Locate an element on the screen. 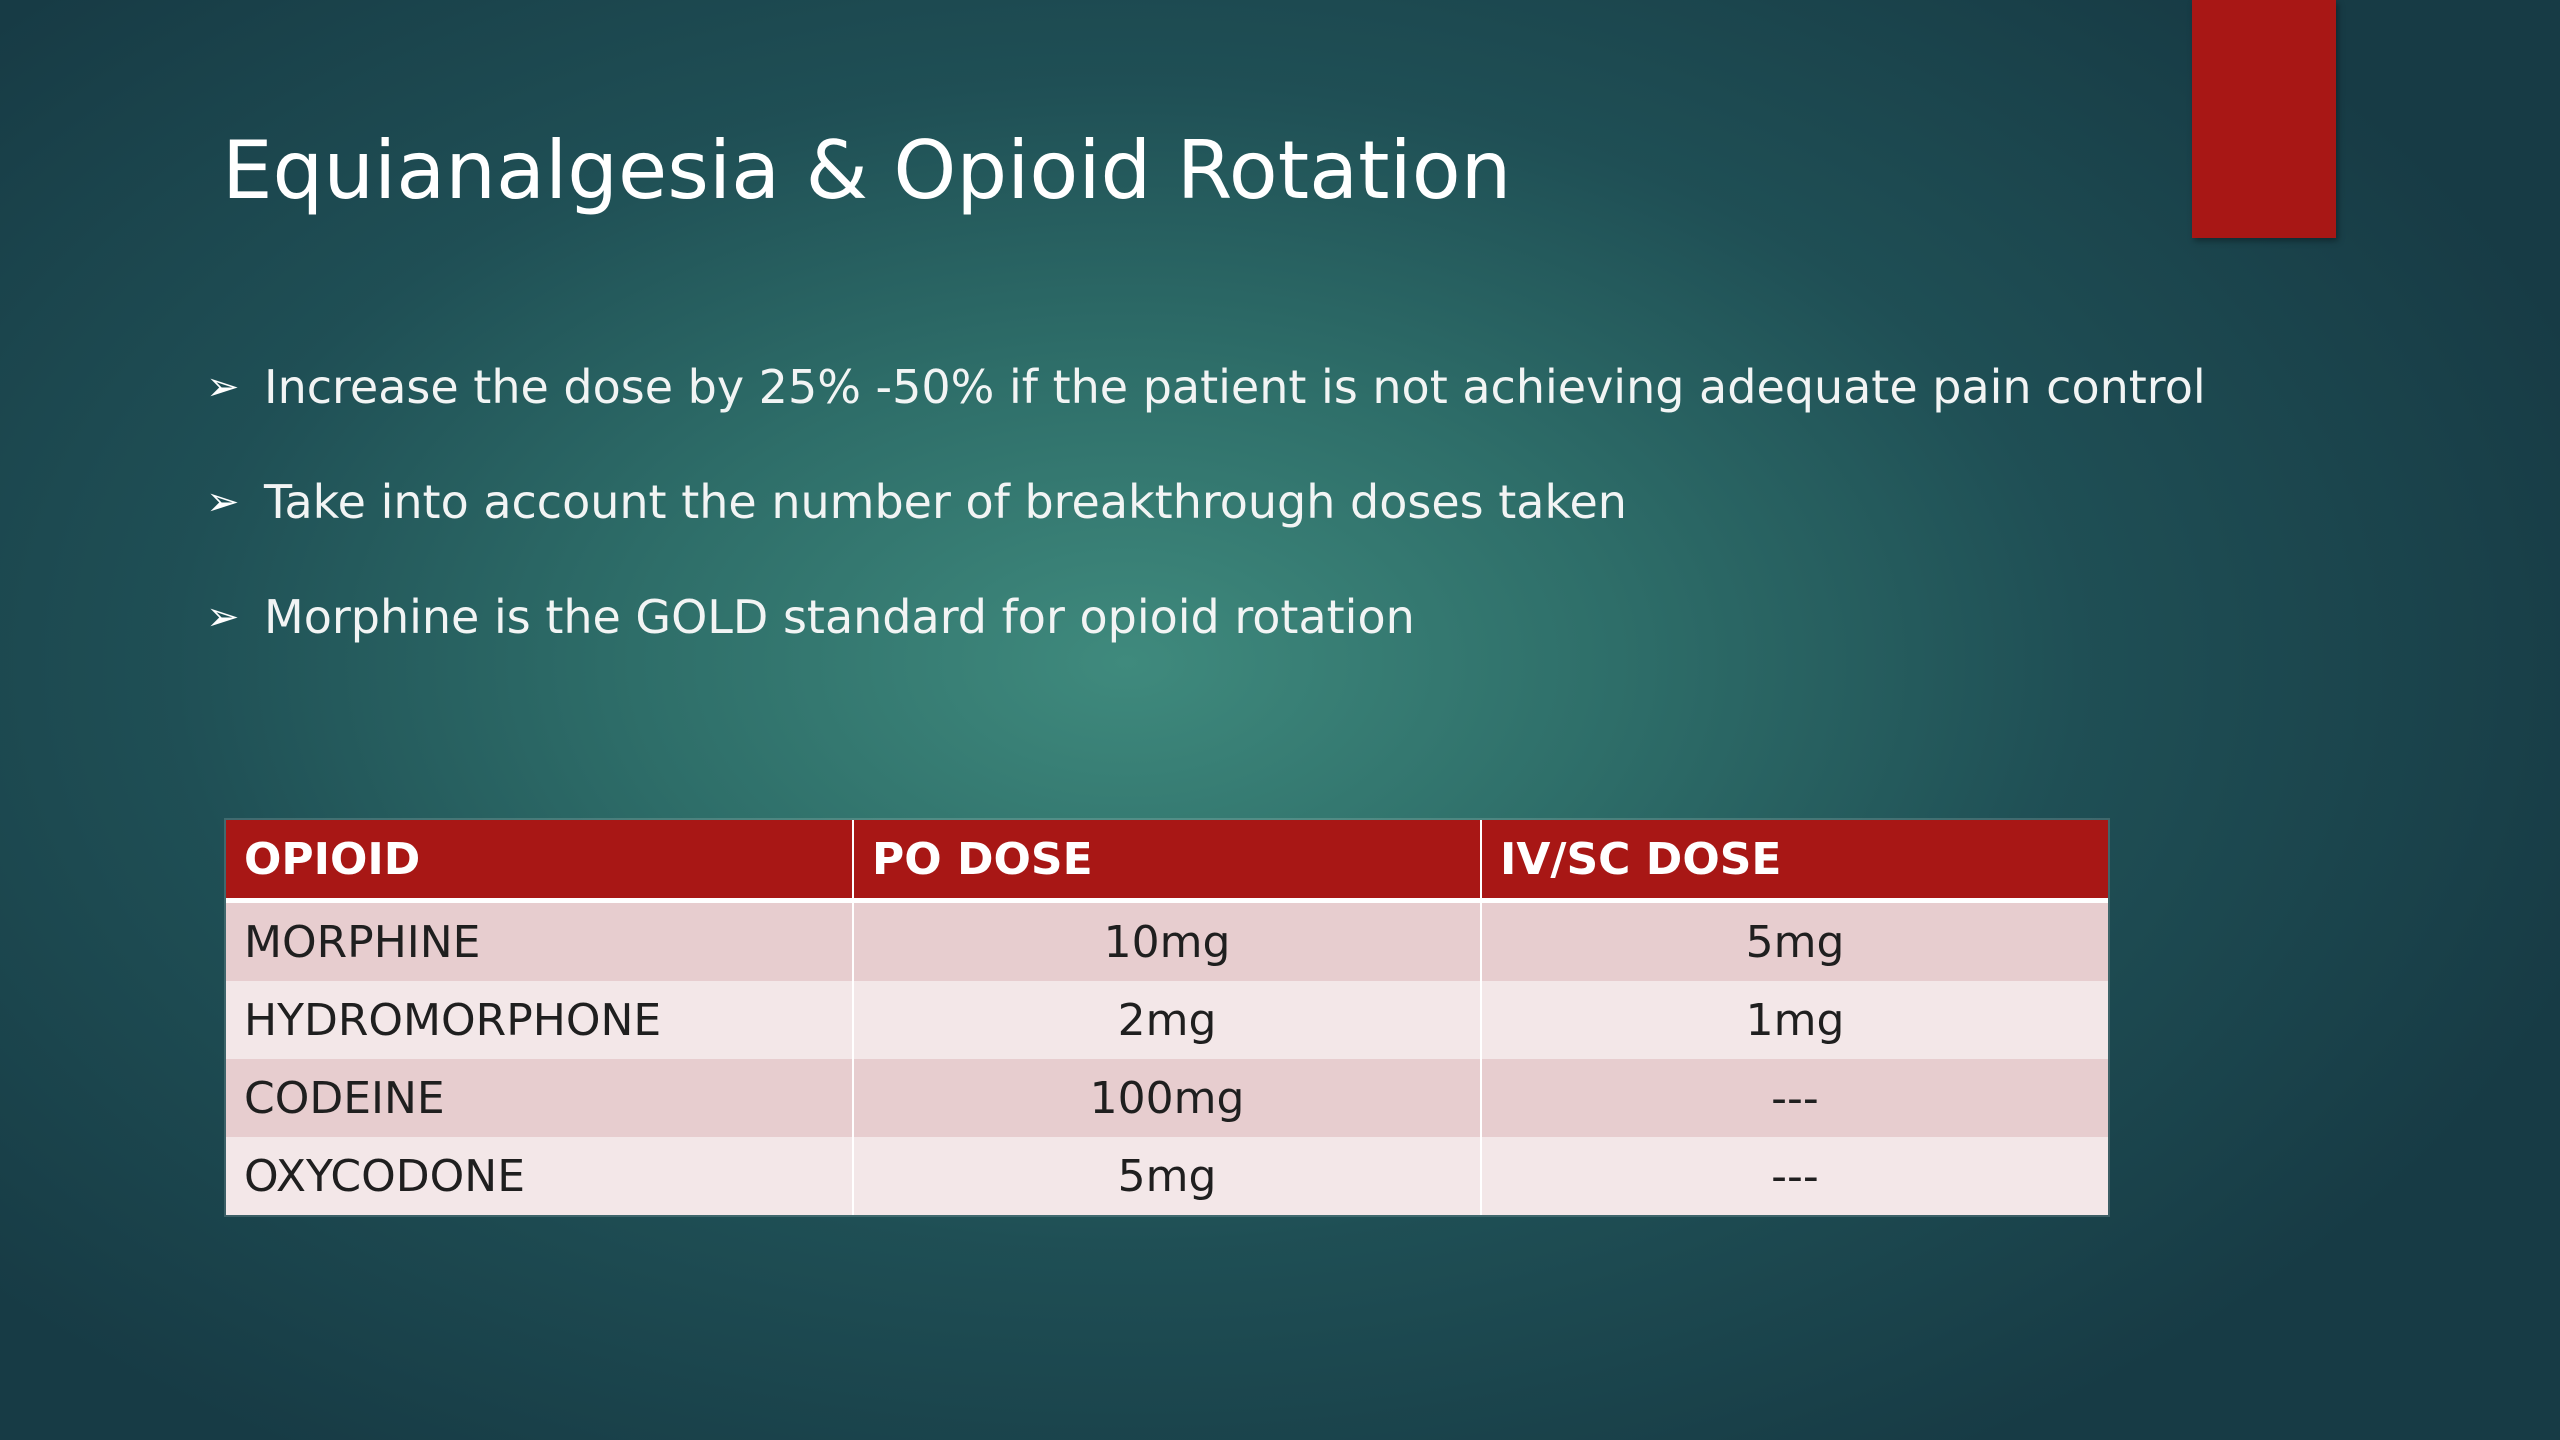 This screenshot has height=1440, width=2560. po-dose-cell: 100mg is located at coordinates (1166, 1098).